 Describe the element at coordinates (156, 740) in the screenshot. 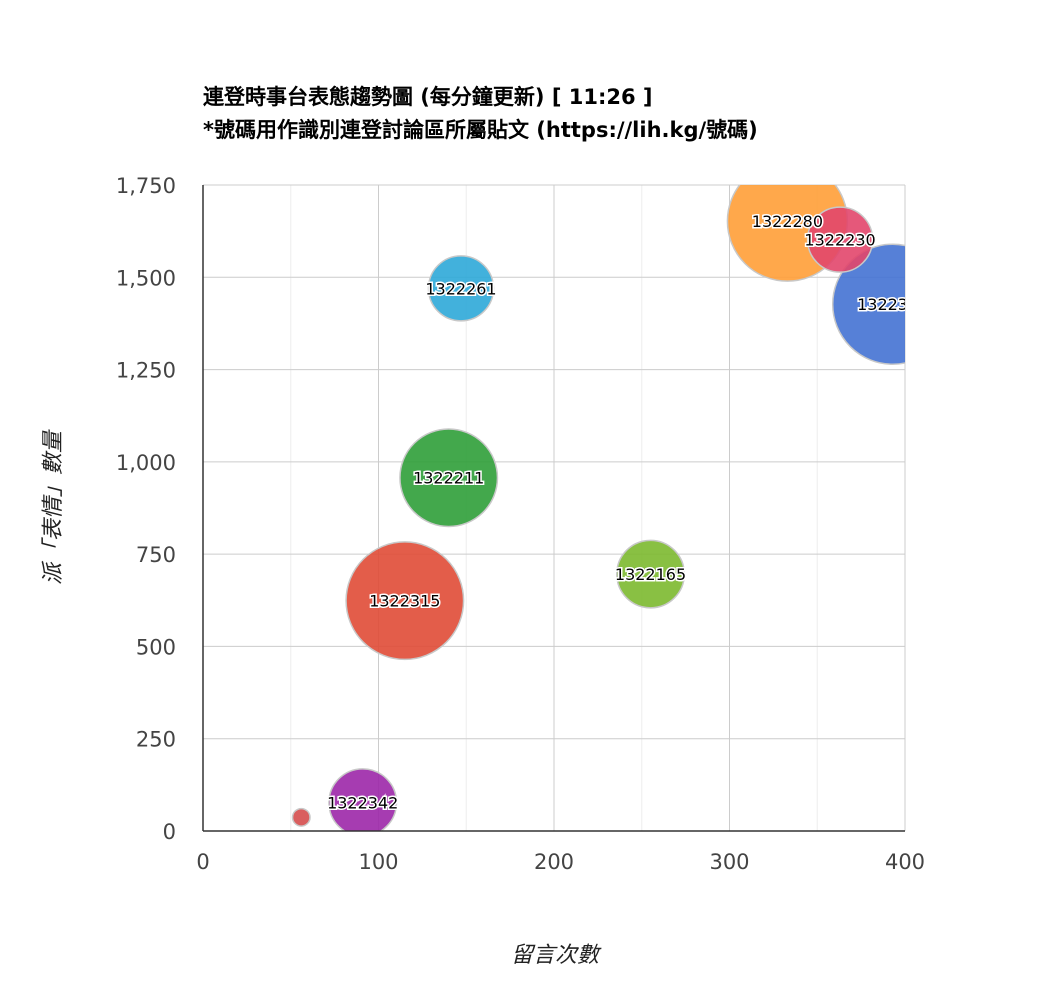

I see `y-tick-label: 250` at that location.